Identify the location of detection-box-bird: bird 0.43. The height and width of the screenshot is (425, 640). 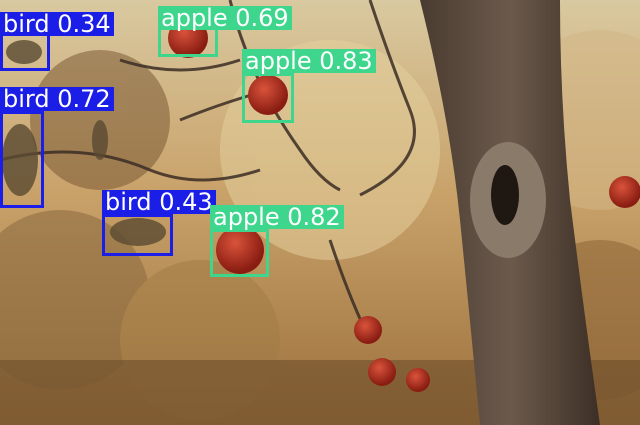
(159, 223).